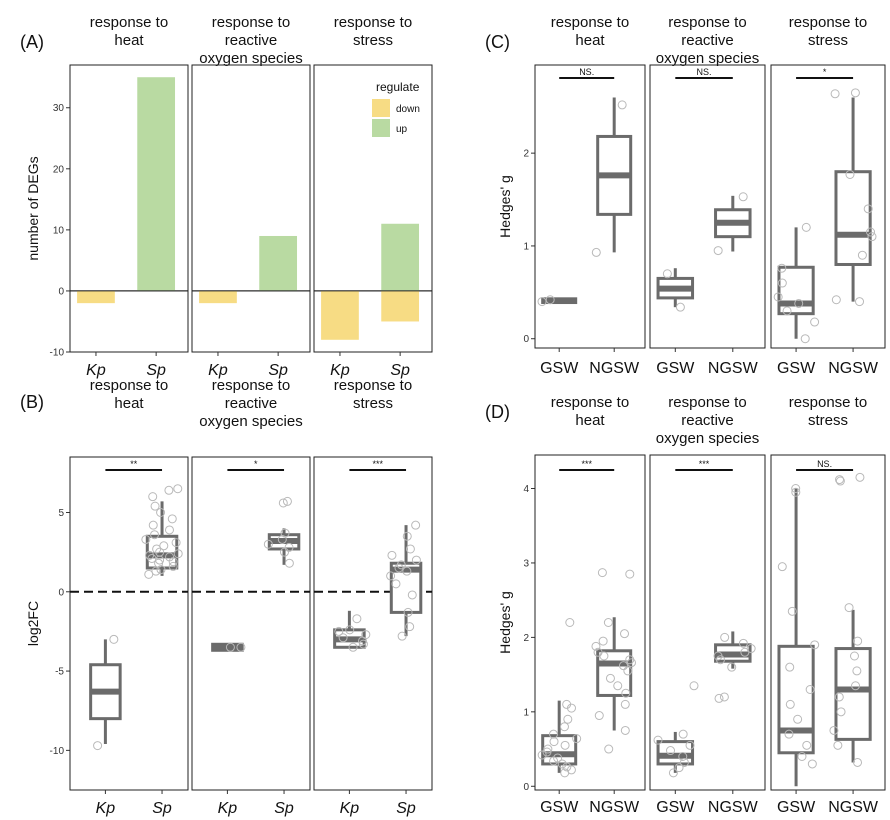 The height and width of the screenshot is (820, 890). I want to click on y-tick-label: 30, so click(59, 108).